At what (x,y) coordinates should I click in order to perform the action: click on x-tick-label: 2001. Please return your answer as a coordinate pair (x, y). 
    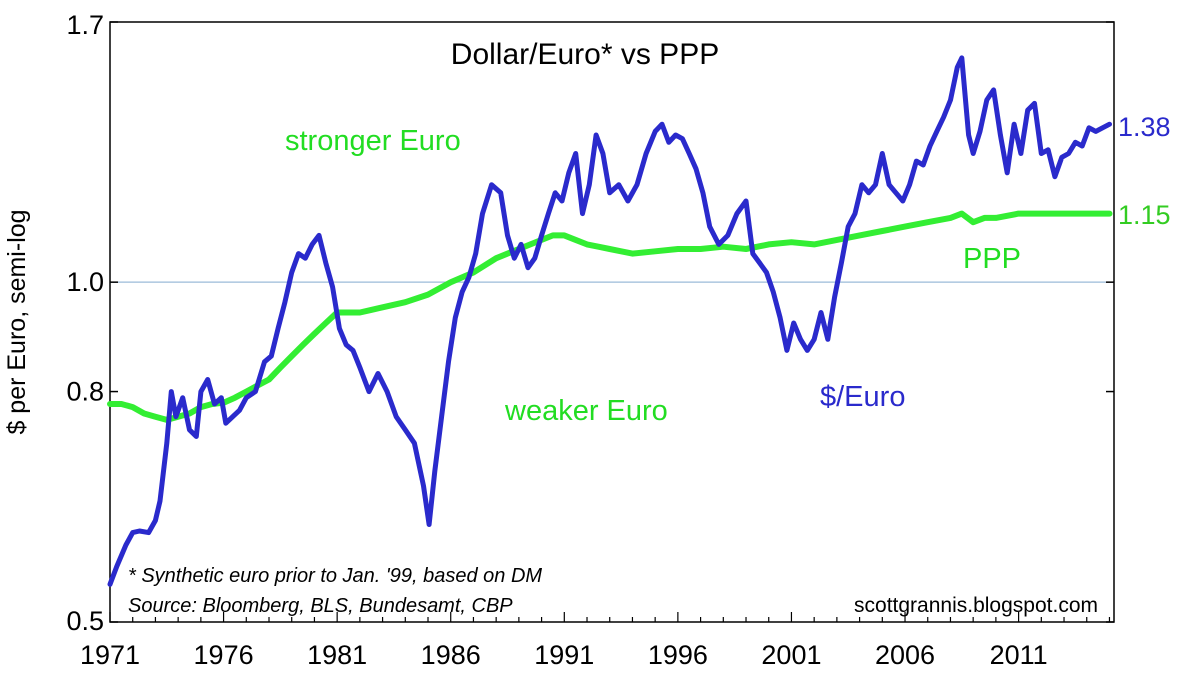
    Looking at the image, I should click on (791, 655).